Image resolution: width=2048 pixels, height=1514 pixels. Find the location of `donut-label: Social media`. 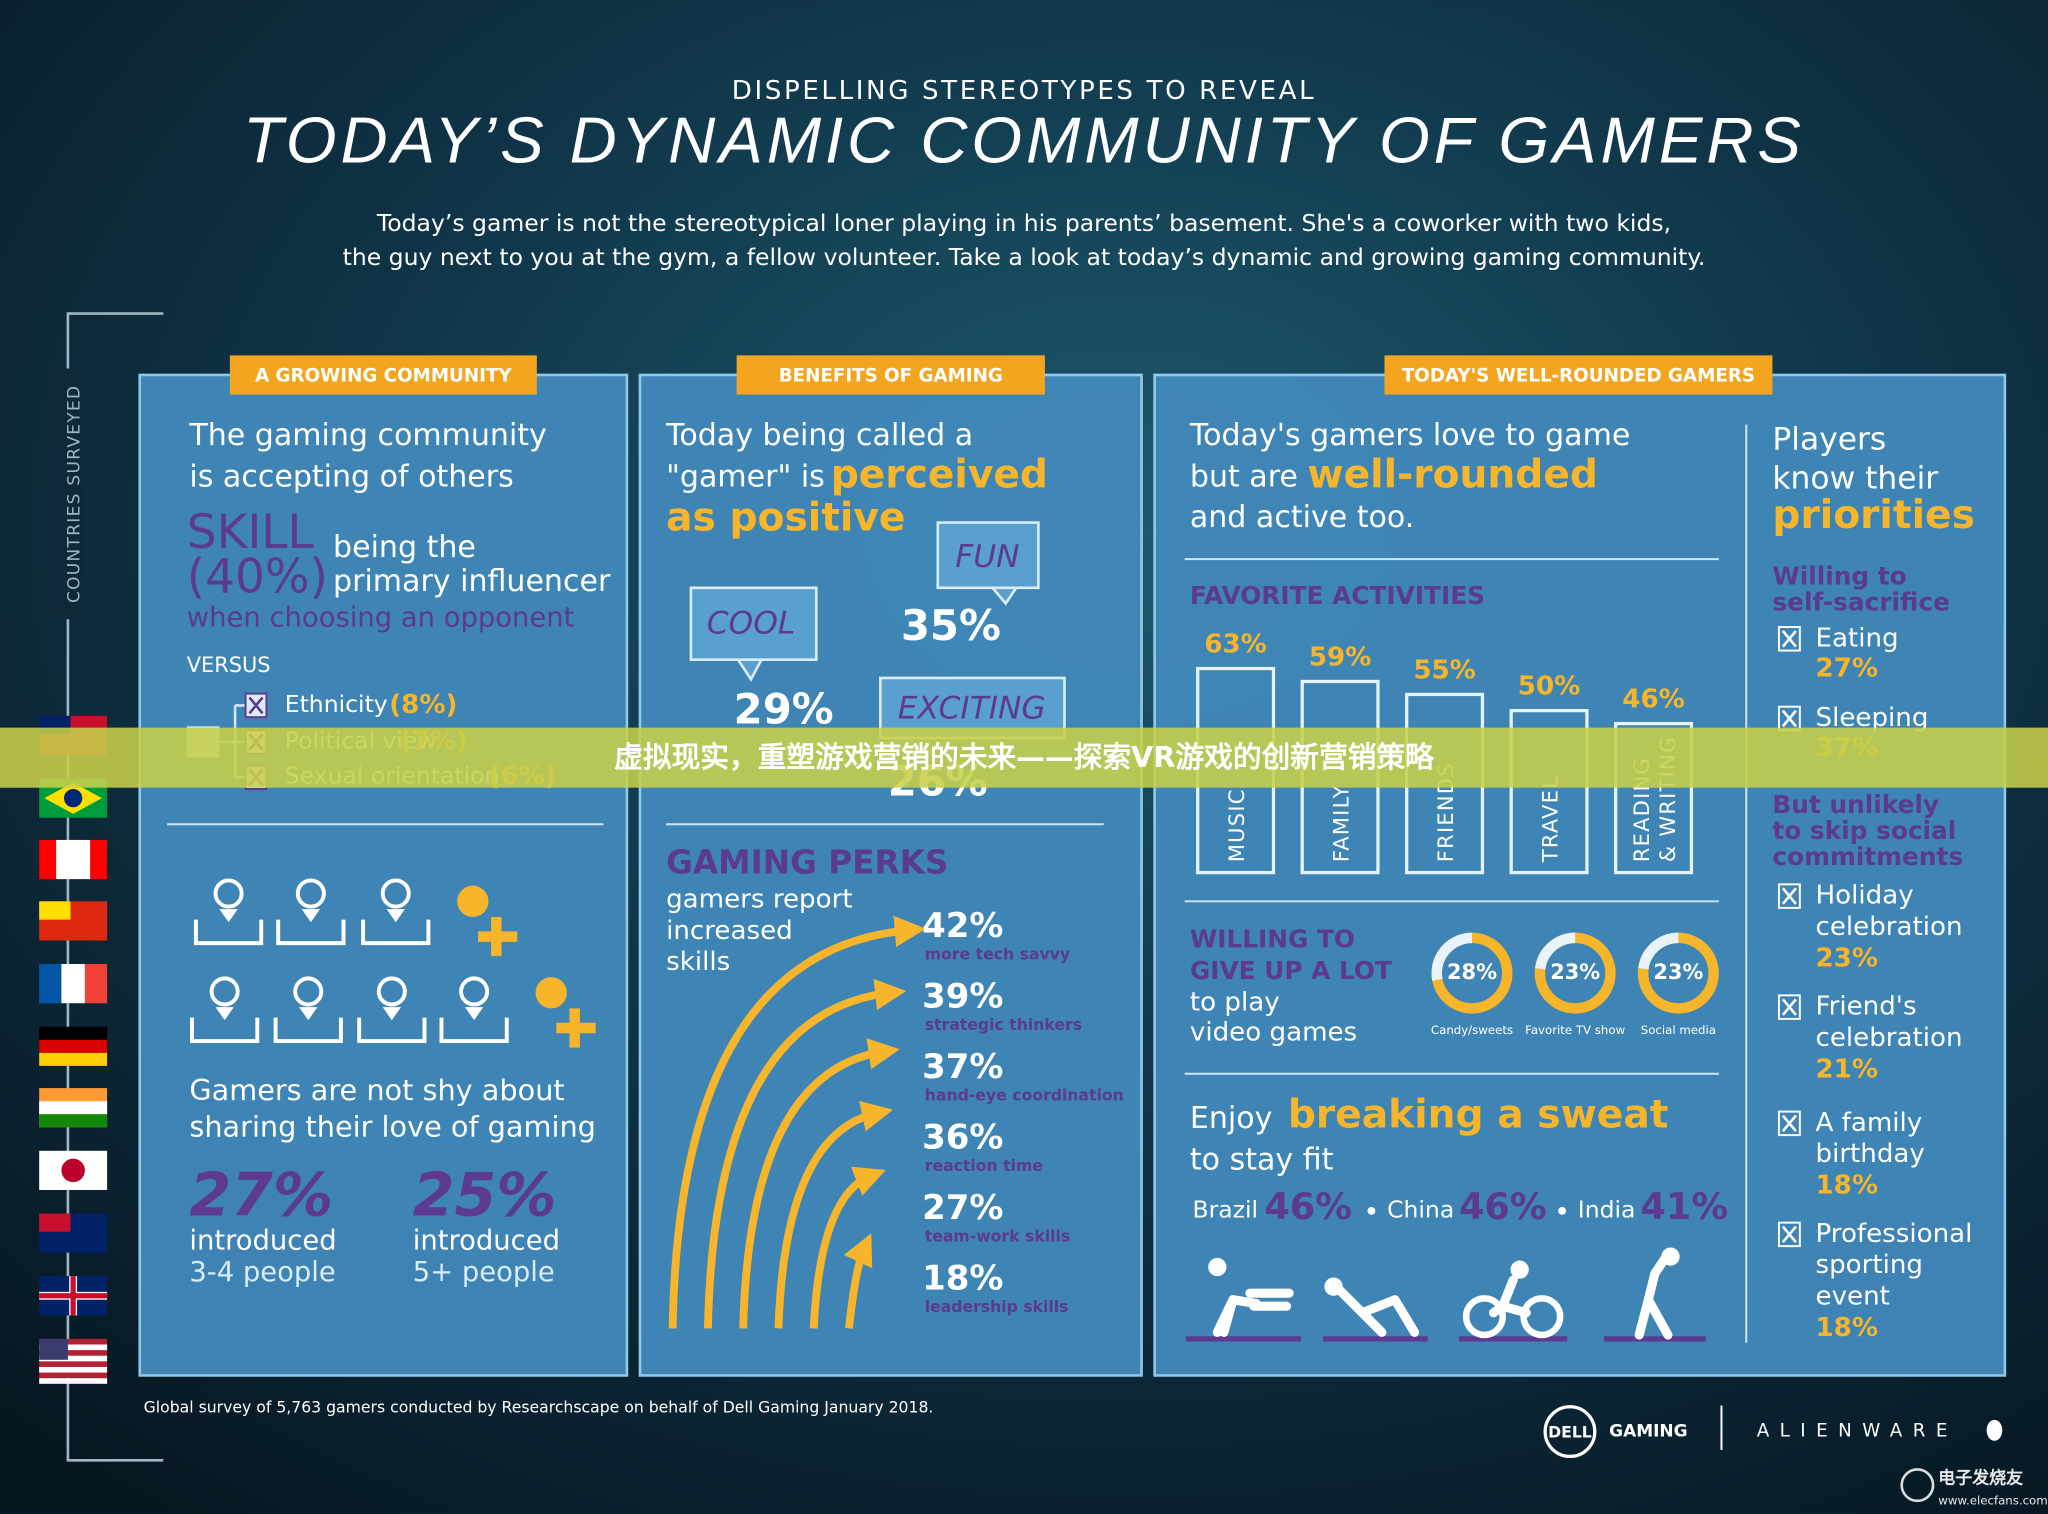

donut-label: Social media is located at coordinates (1678, 1030).